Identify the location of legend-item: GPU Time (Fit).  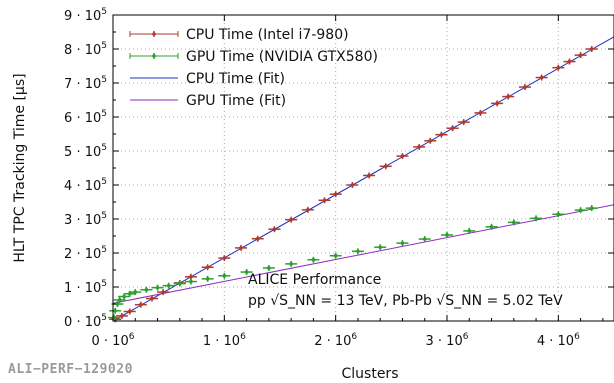
(208, 101).